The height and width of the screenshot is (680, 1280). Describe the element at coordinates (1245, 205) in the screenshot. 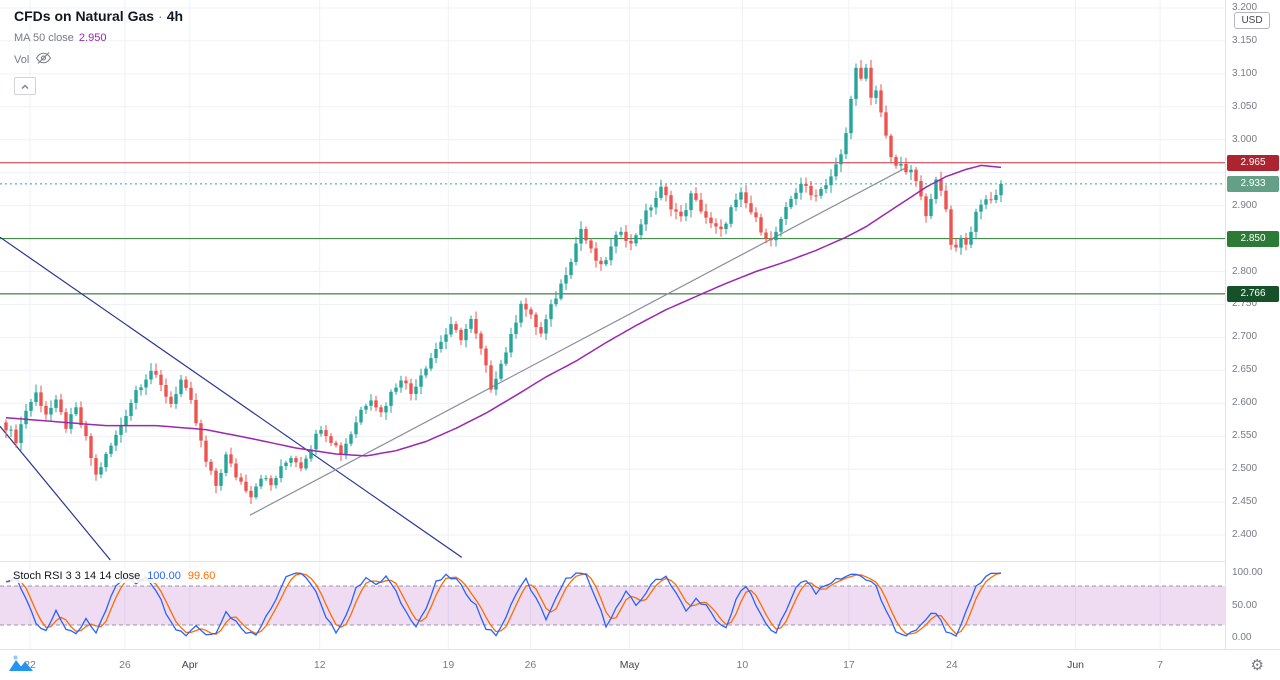

I see `price-tick-label: 2.900` at that location.